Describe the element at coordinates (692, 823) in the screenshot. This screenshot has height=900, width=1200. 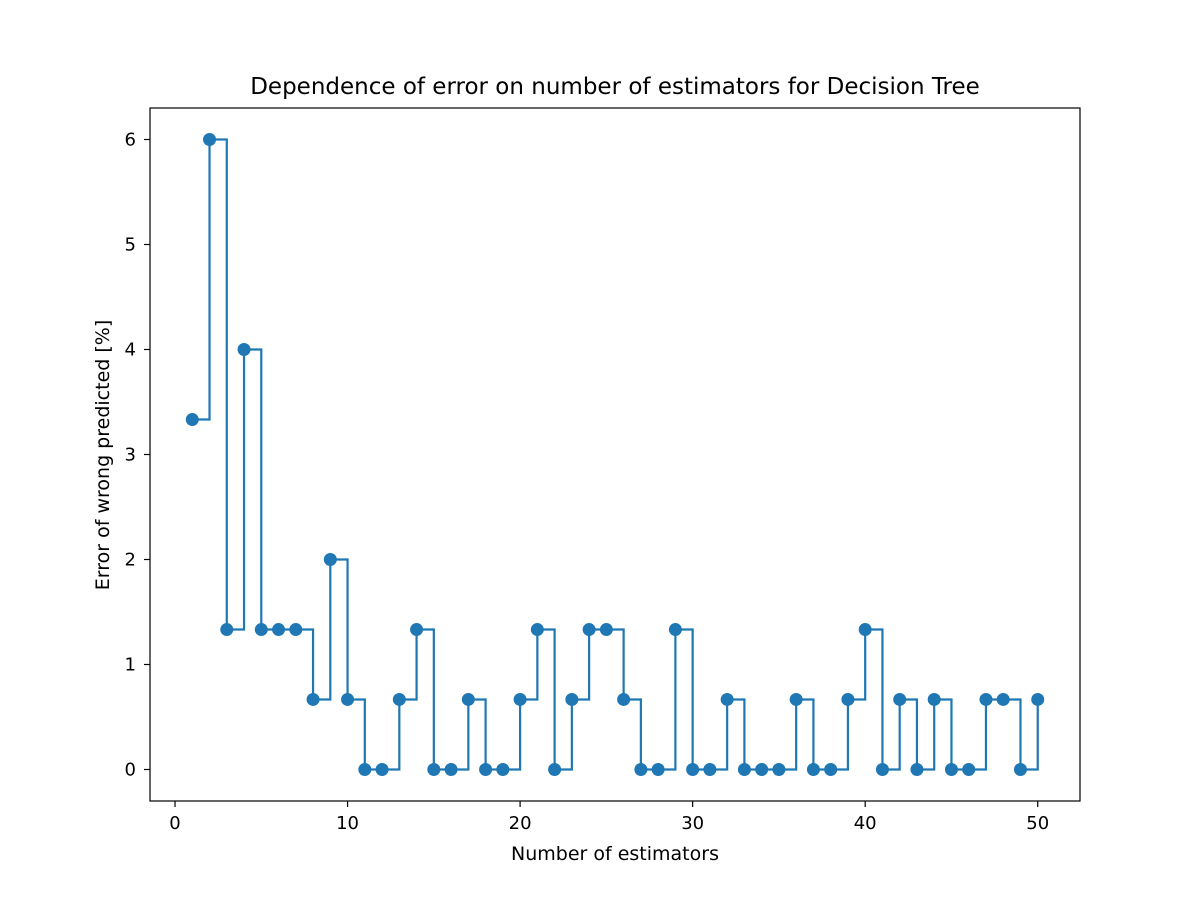
I see `x-tick-label: 30` at that location.